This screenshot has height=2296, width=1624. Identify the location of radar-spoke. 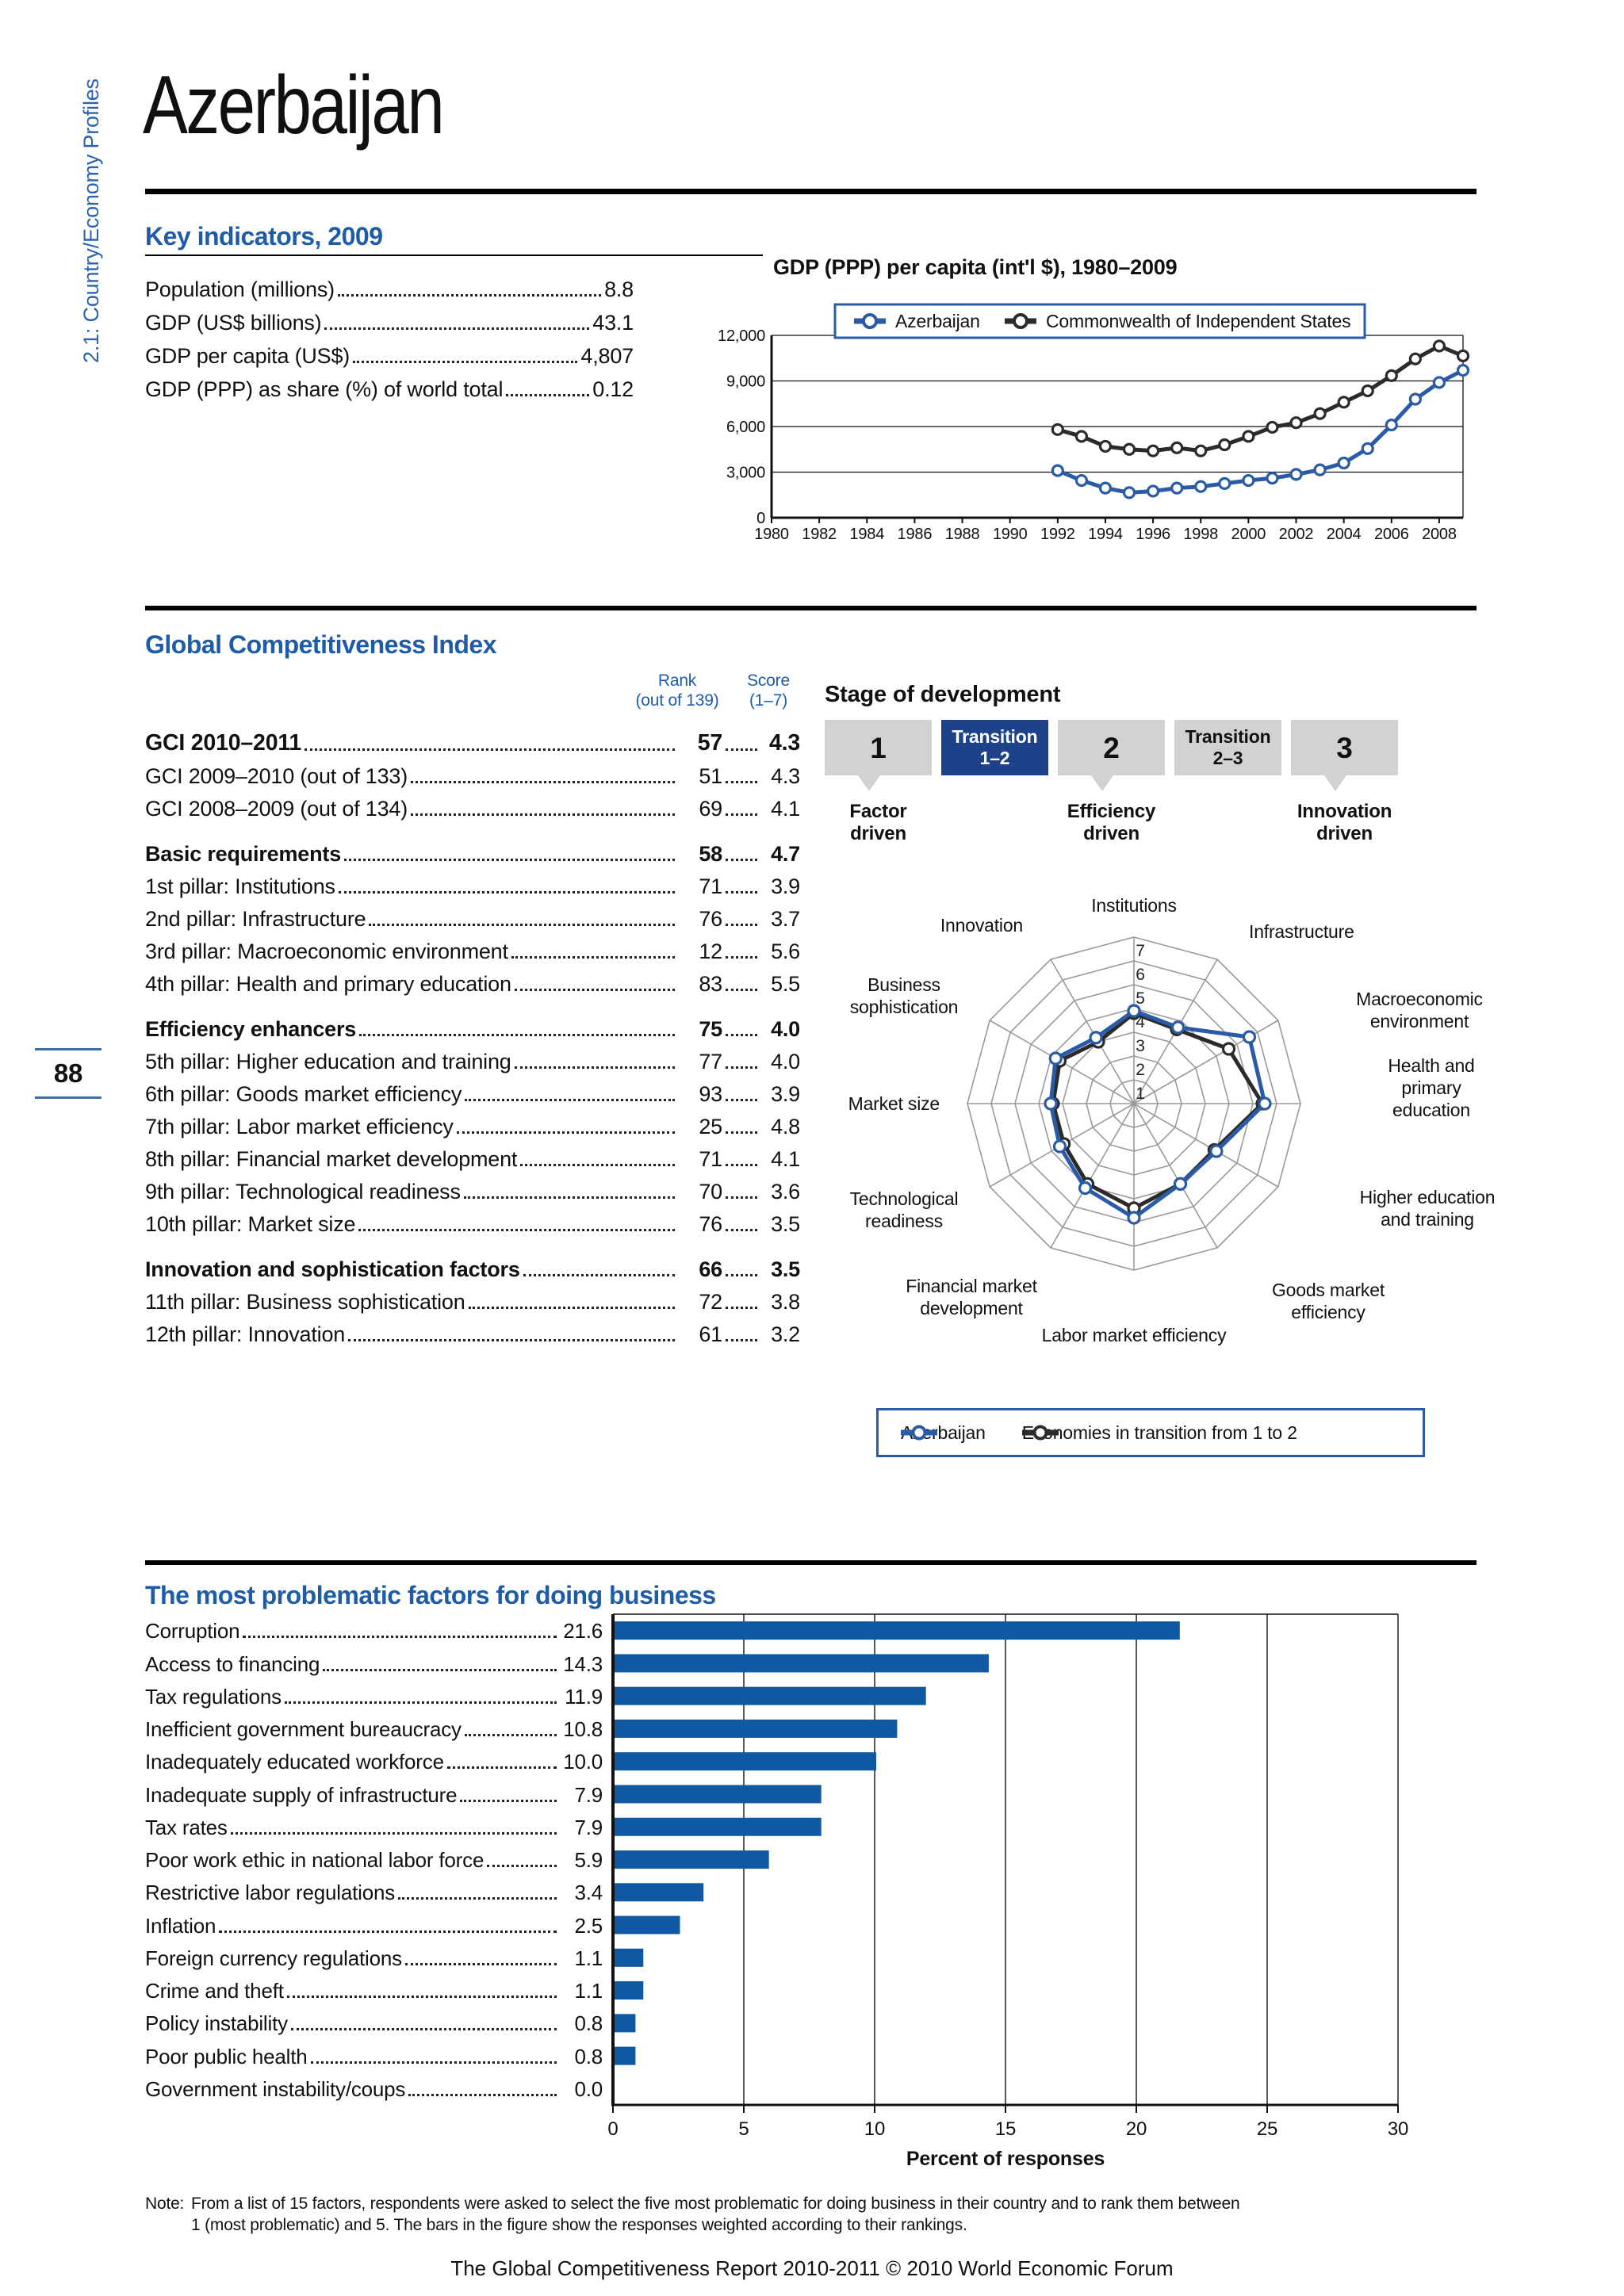
(1092, 1031).